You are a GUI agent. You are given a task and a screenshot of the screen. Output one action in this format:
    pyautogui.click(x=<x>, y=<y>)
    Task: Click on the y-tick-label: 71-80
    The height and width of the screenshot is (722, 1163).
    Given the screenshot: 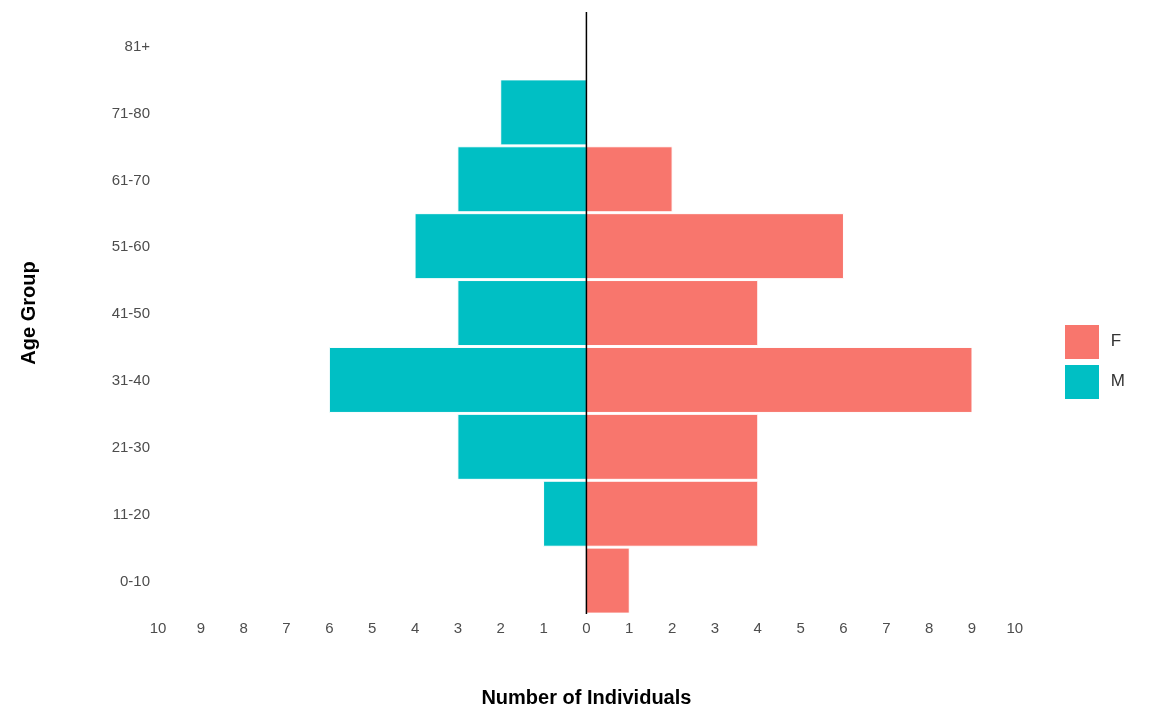 What is the action you would take?
    pyautogui.click(x=130, y=112)
    